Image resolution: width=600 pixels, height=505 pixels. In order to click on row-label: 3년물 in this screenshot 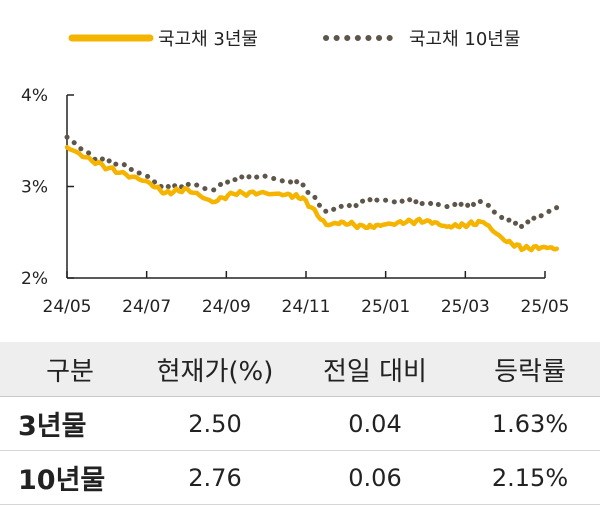, I will do `click(70, 423)`.